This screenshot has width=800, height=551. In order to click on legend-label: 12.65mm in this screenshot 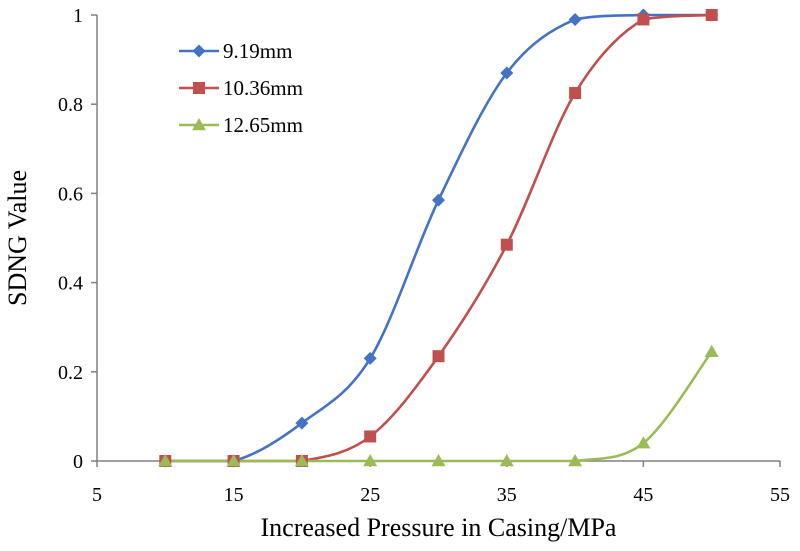, I will do `click(263, 125)`.